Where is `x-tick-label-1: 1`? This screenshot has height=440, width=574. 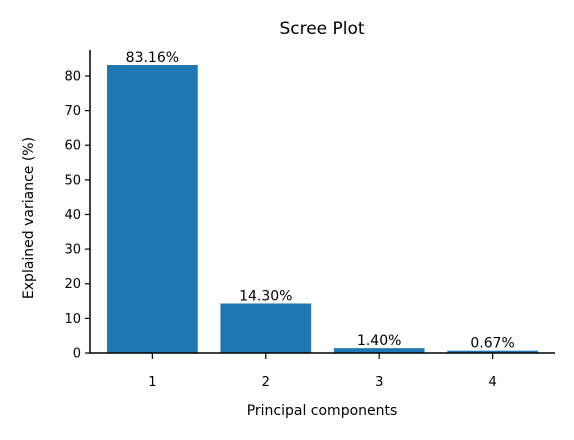 x-tick-label-1: 1 is located at coordinates (152, 382).